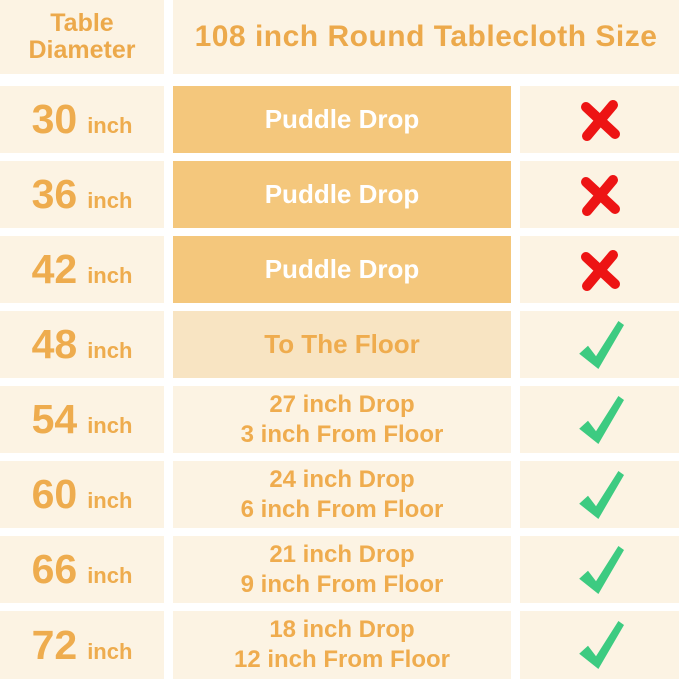 The height and width of the screenshot is (679, 679). I want to click on diameter: 48 inch, so click(82, 344).